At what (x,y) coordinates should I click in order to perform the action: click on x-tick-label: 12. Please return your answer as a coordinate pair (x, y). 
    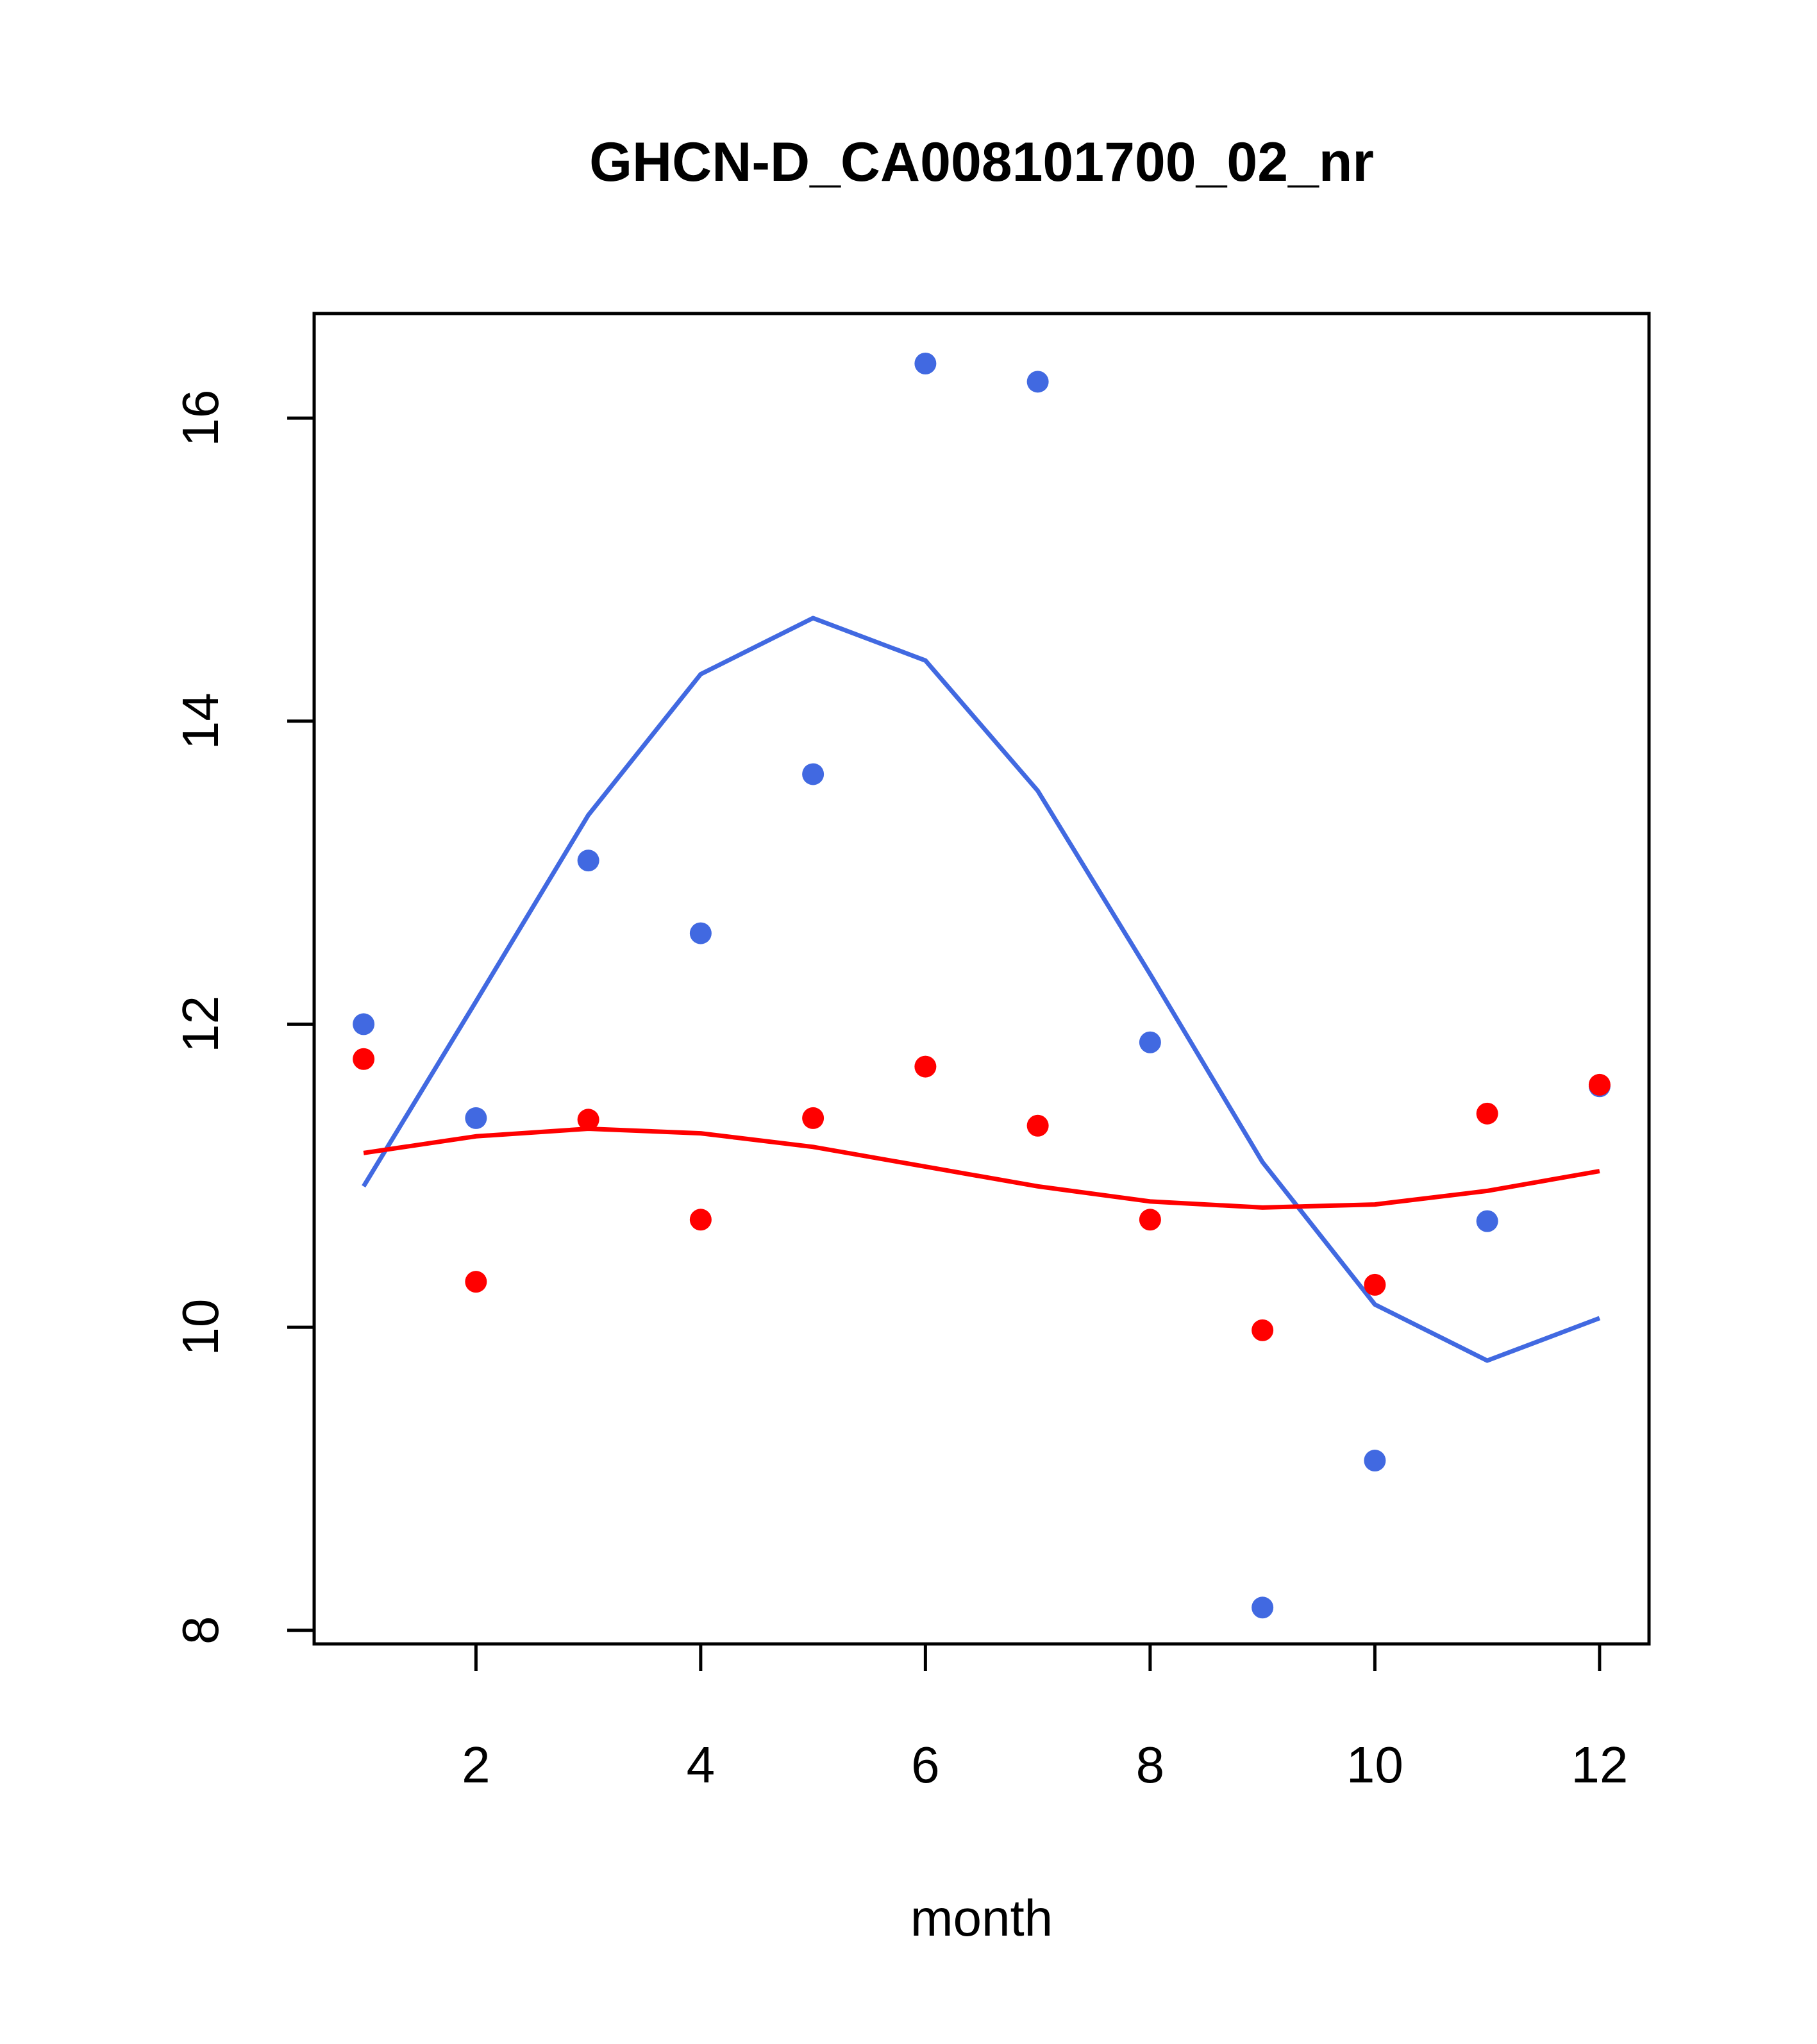
    Looking at the image, I should click on (1600, 1764).